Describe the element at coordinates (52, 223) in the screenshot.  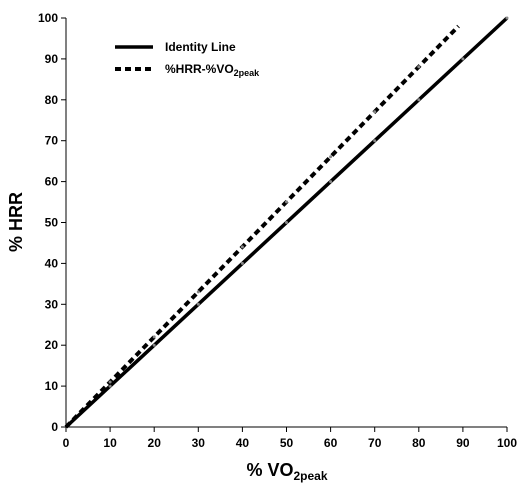
I see `y-tick-label: 50` at that location.